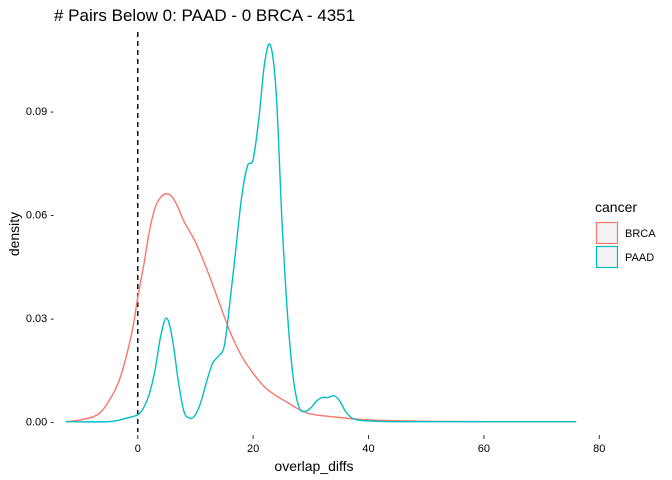 This screenshot has width=672, height=480. What do you see at coordinates (313, 466) in the screenshot?
I see `x-axis-title: overlap_diffs` at bounding box center [313, 466].